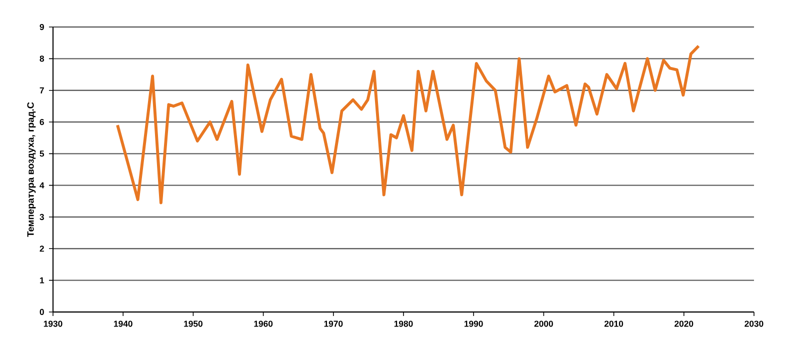  Describe the element at coordinates (754, 323) in the screenshot. I see `x-tick-label: 2030` at that location.